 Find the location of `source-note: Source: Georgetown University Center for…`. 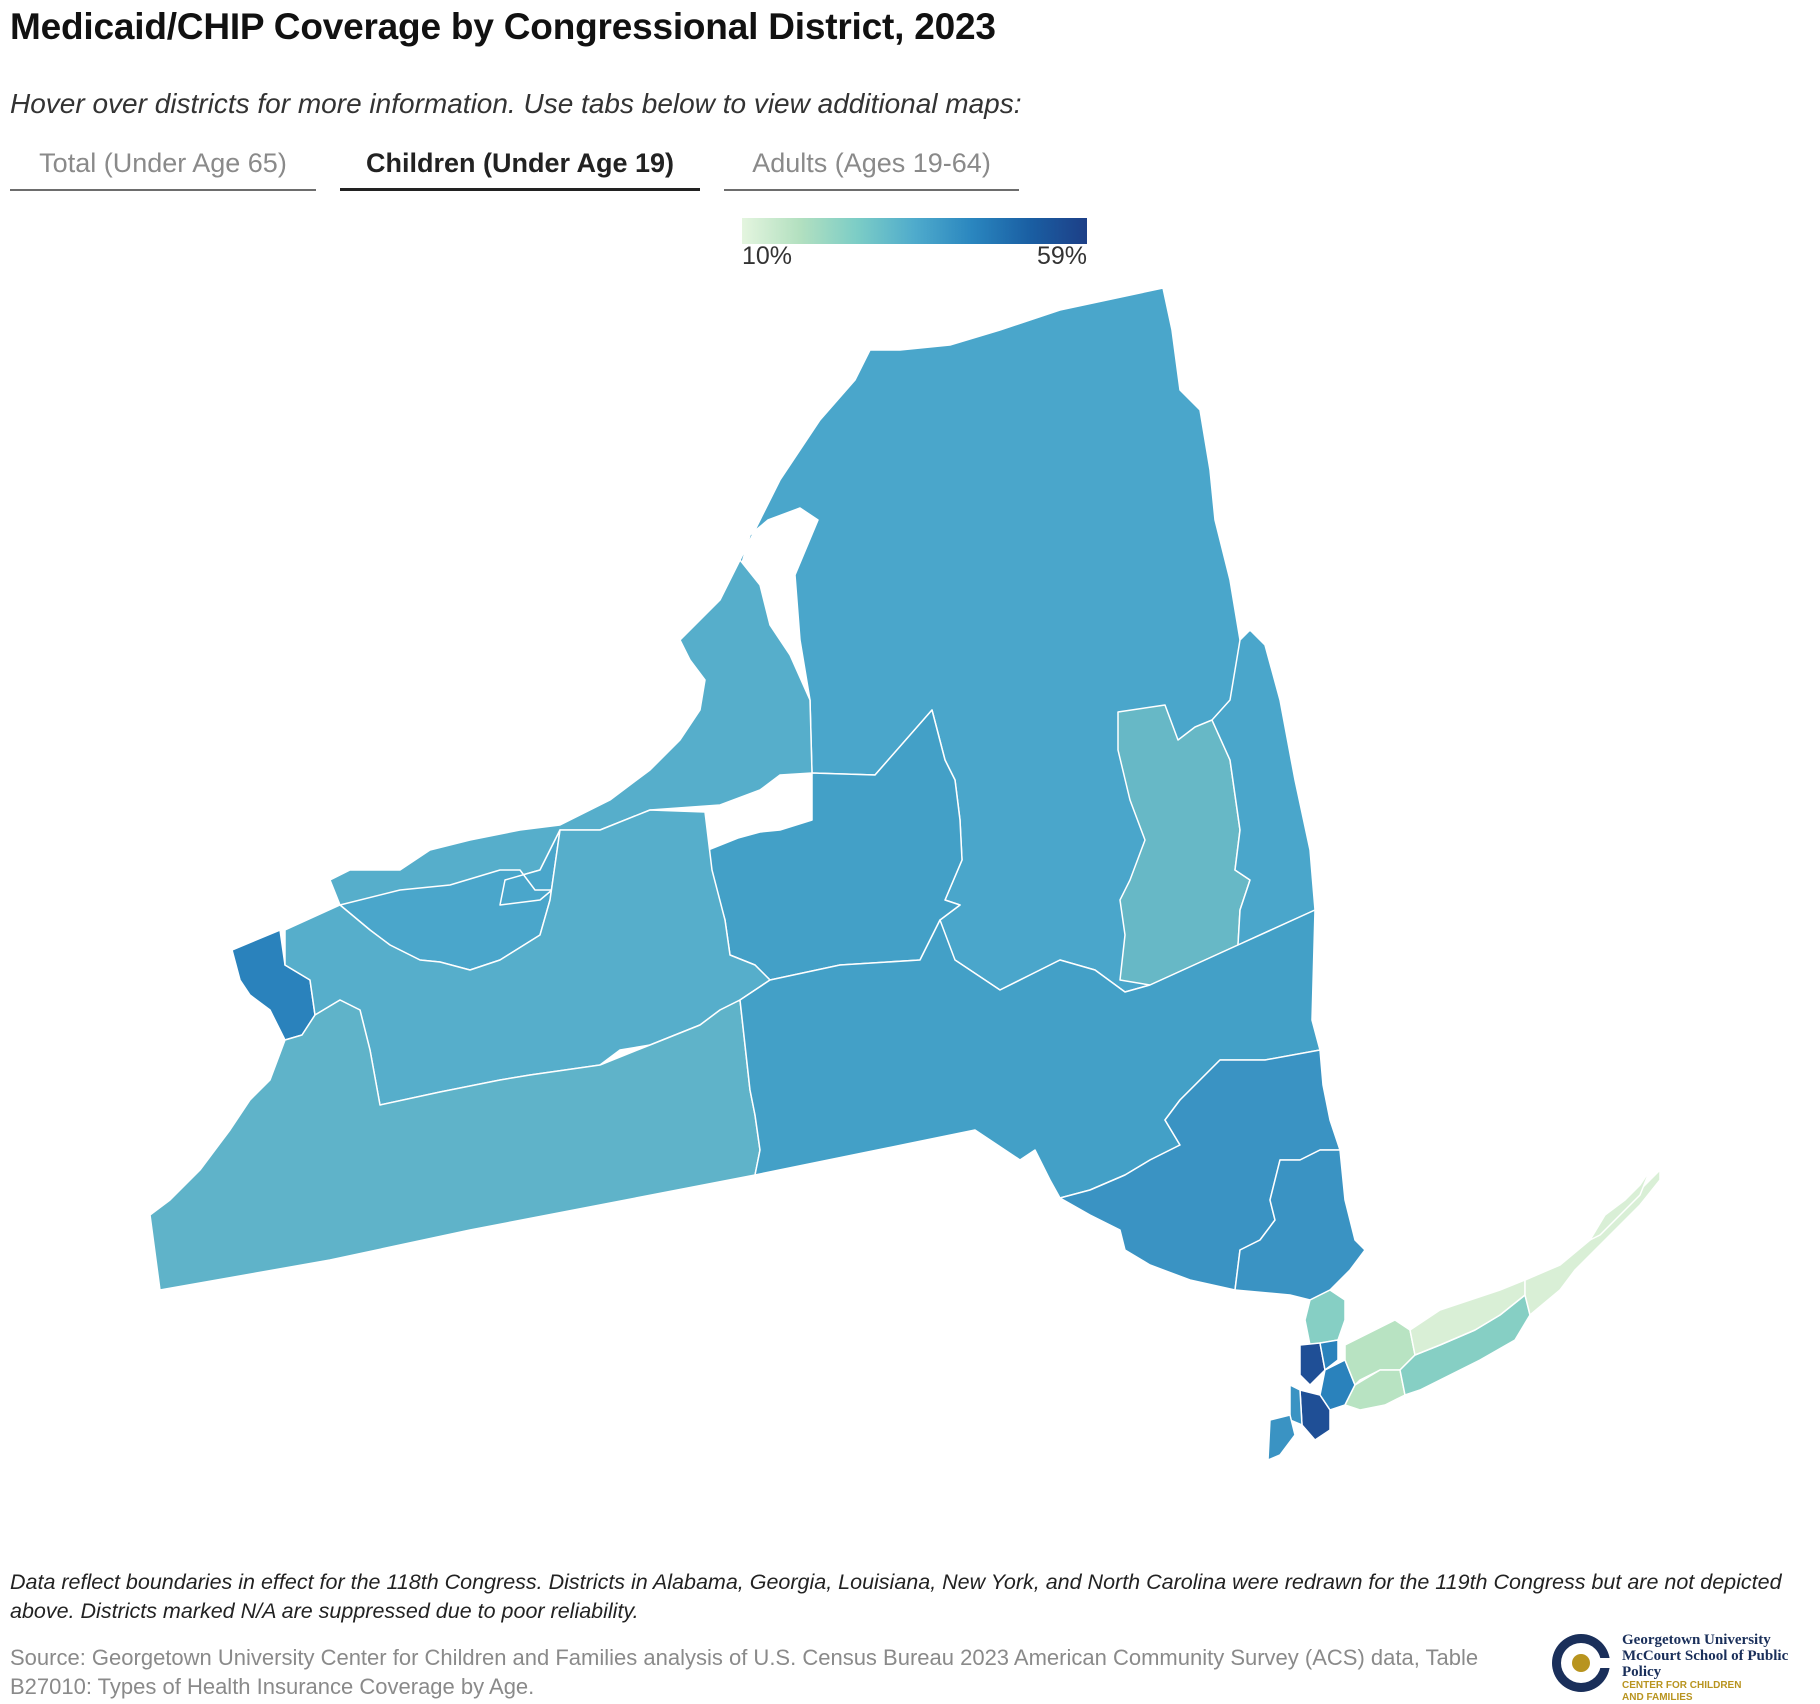

source-note: Source: Georgetown University Center for… is located at coordinates (744, 1672).